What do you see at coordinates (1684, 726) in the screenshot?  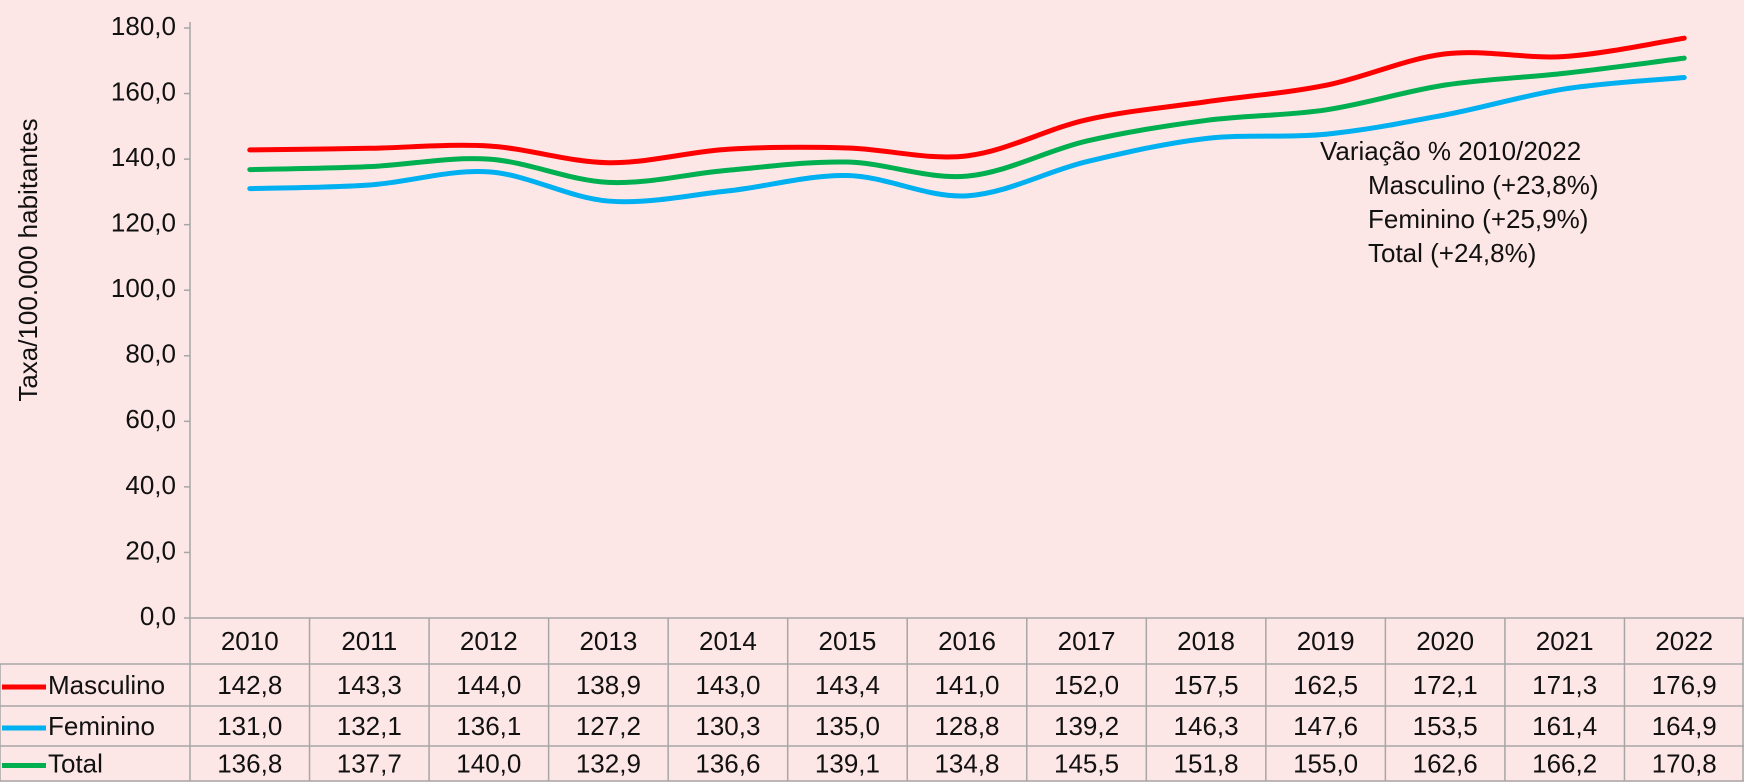 I see `data-label: 164,9` at bounding box center [1684, 726].